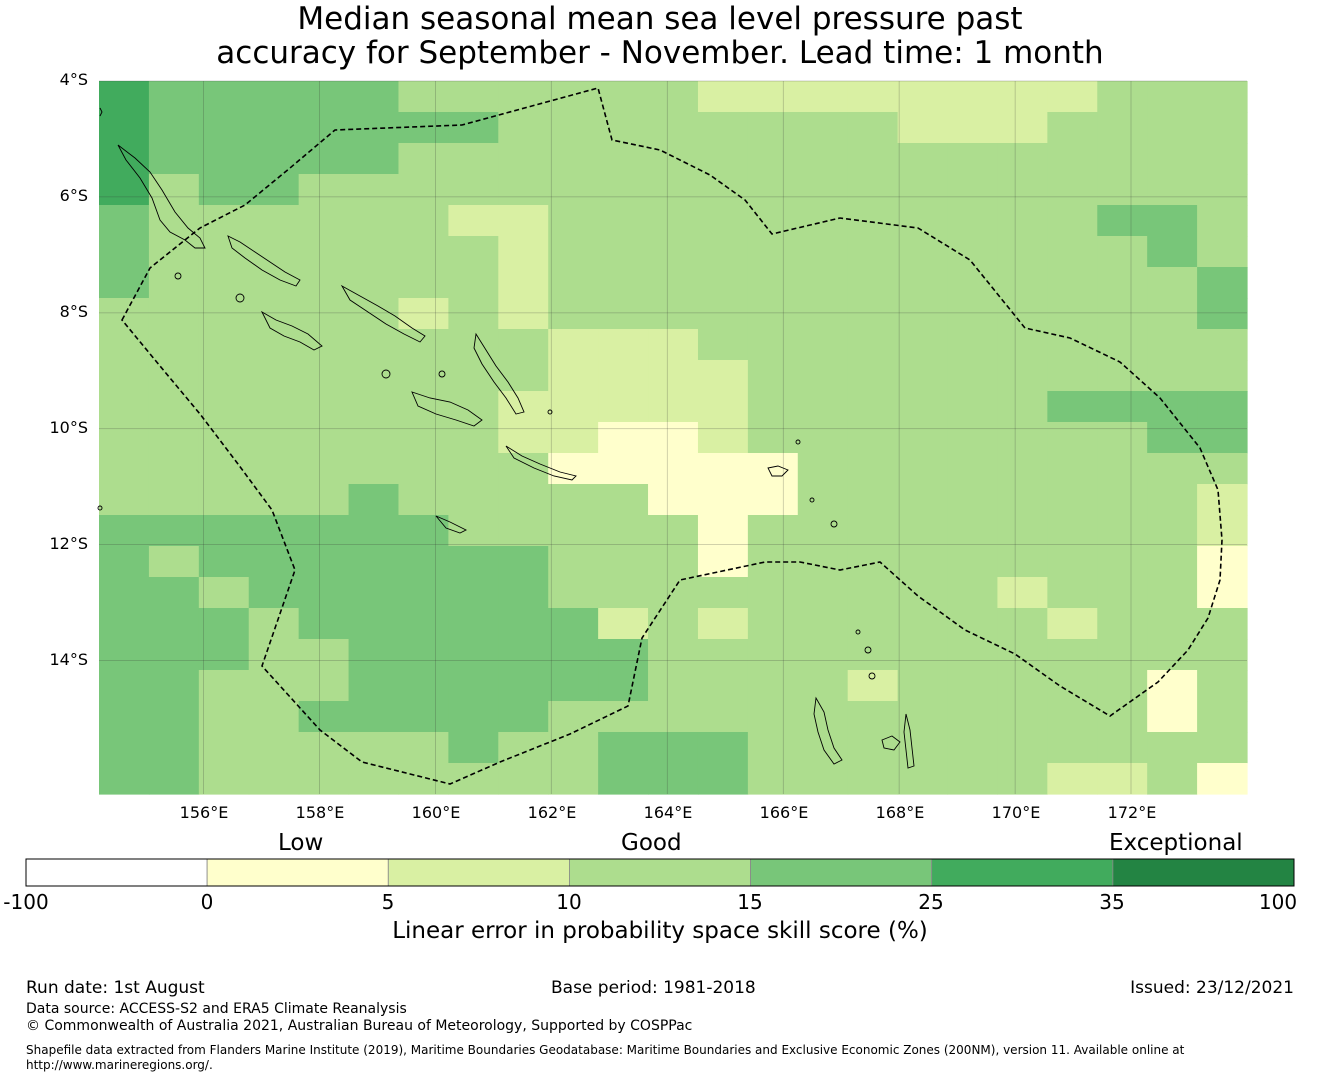 This screenshot has width=1320, height=1080. Describe the element at coordinates (204, 812) in the screenshot. I see `lon-label-156e: 156°E` at that location.